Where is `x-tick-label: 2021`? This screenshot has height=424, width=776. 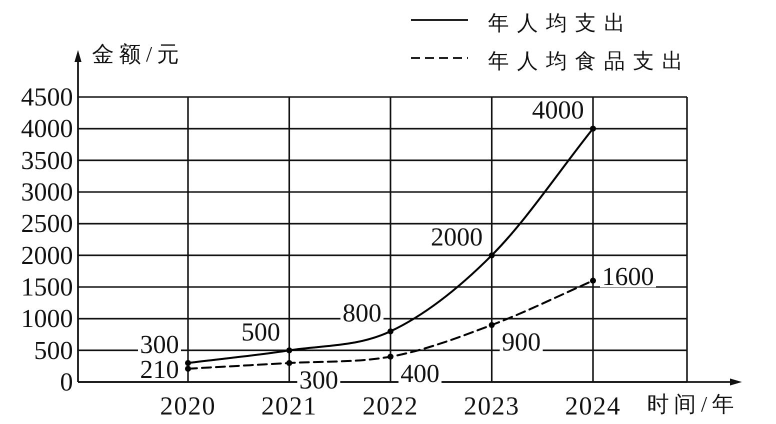 x-tick-label: 2021 is located at coordinates (289, 406).